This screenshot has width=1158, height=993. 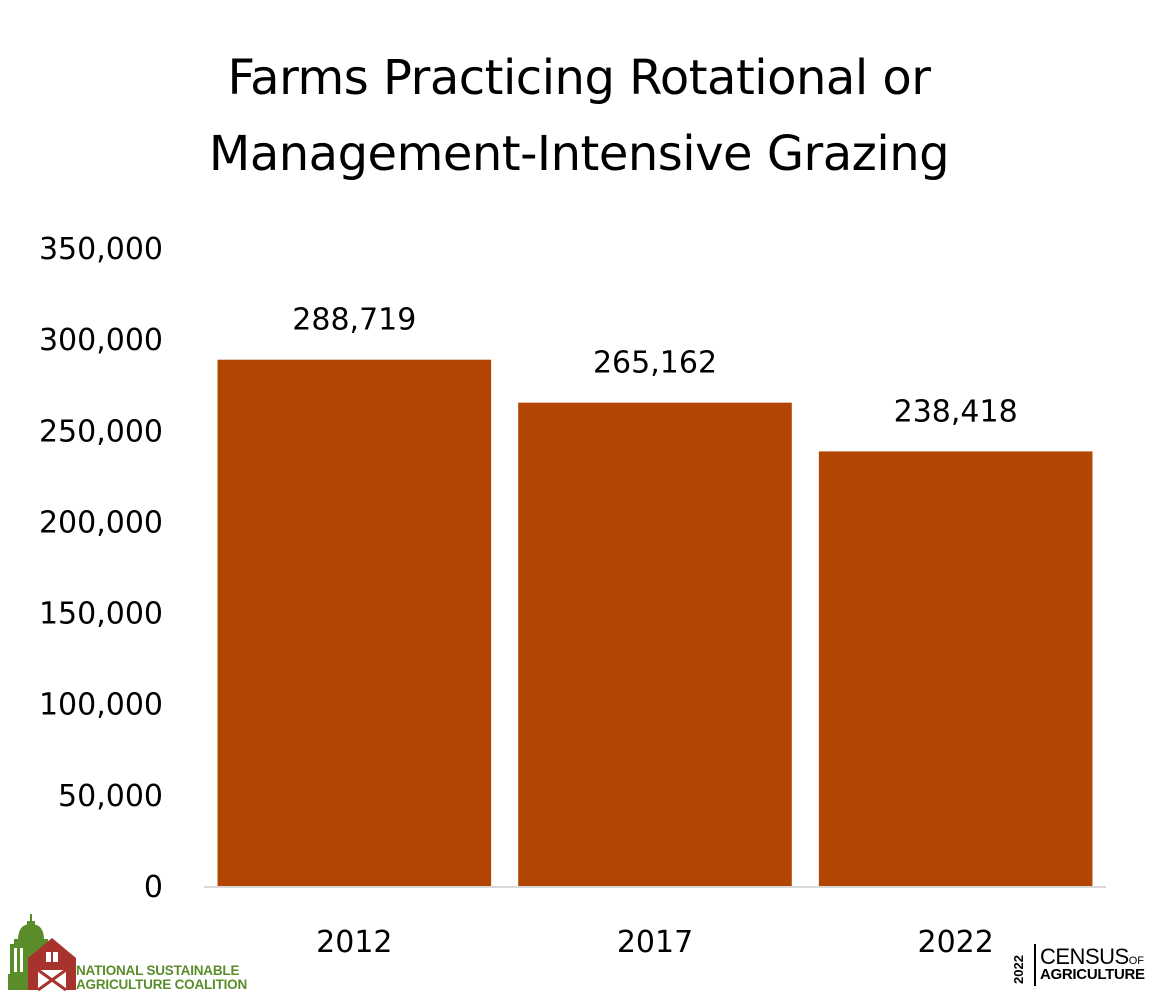 I want to click on y-tick-label: 250,000, so click(x=101, y=431).